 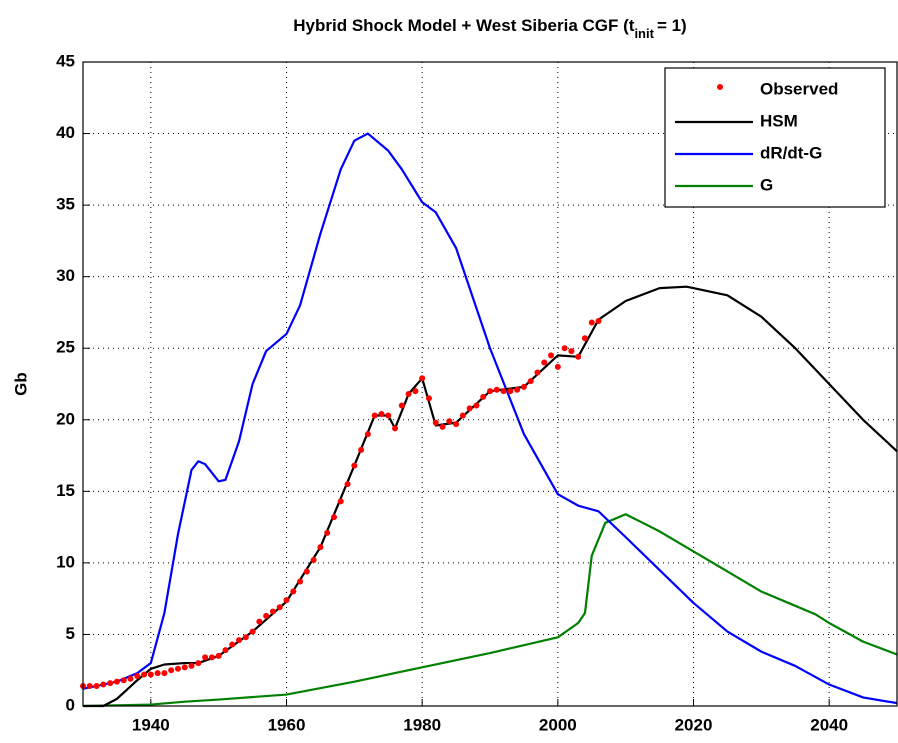 I want to click on y-tick-label: 10, so click(x=65, y=561).